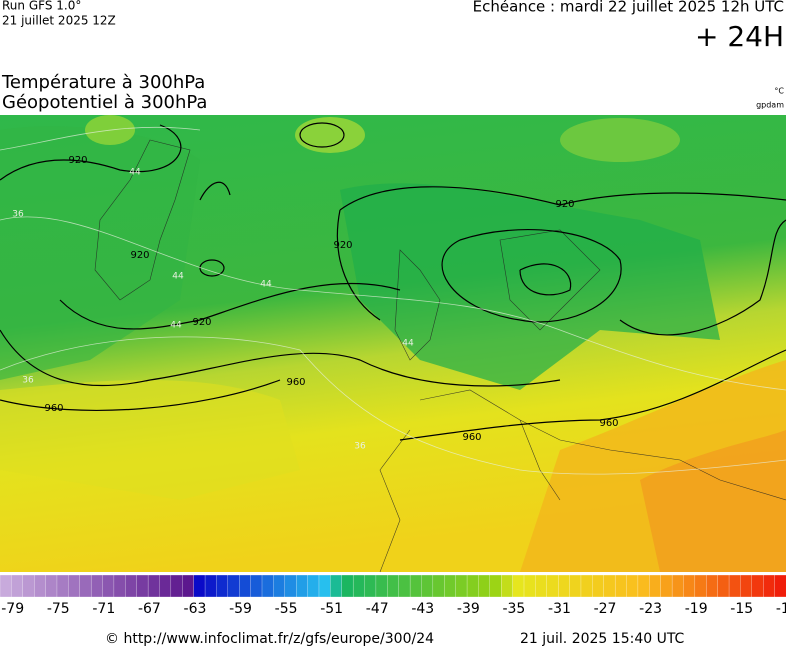 This screenshot has height=652, width=786. I want to click on colorbar-tick-label: -15, so click(741, 609).